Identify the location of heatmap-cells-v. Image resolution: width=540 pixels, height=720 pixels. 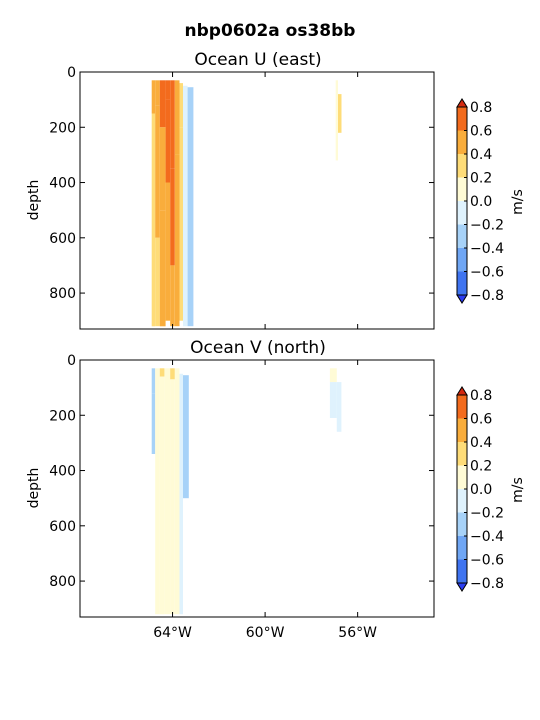
(246, 491).